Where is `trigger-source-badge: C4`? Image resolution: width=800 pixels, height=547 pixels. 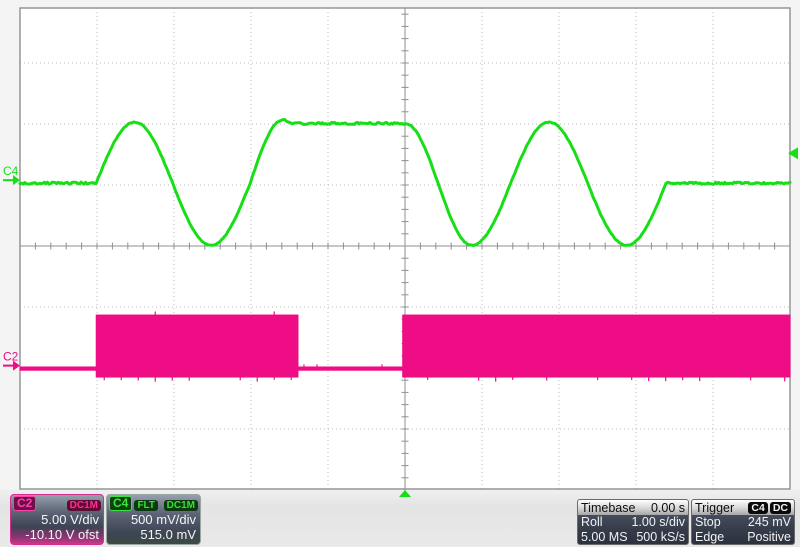 trigger-source-badge: C4 is located at coordinates (758, 507).